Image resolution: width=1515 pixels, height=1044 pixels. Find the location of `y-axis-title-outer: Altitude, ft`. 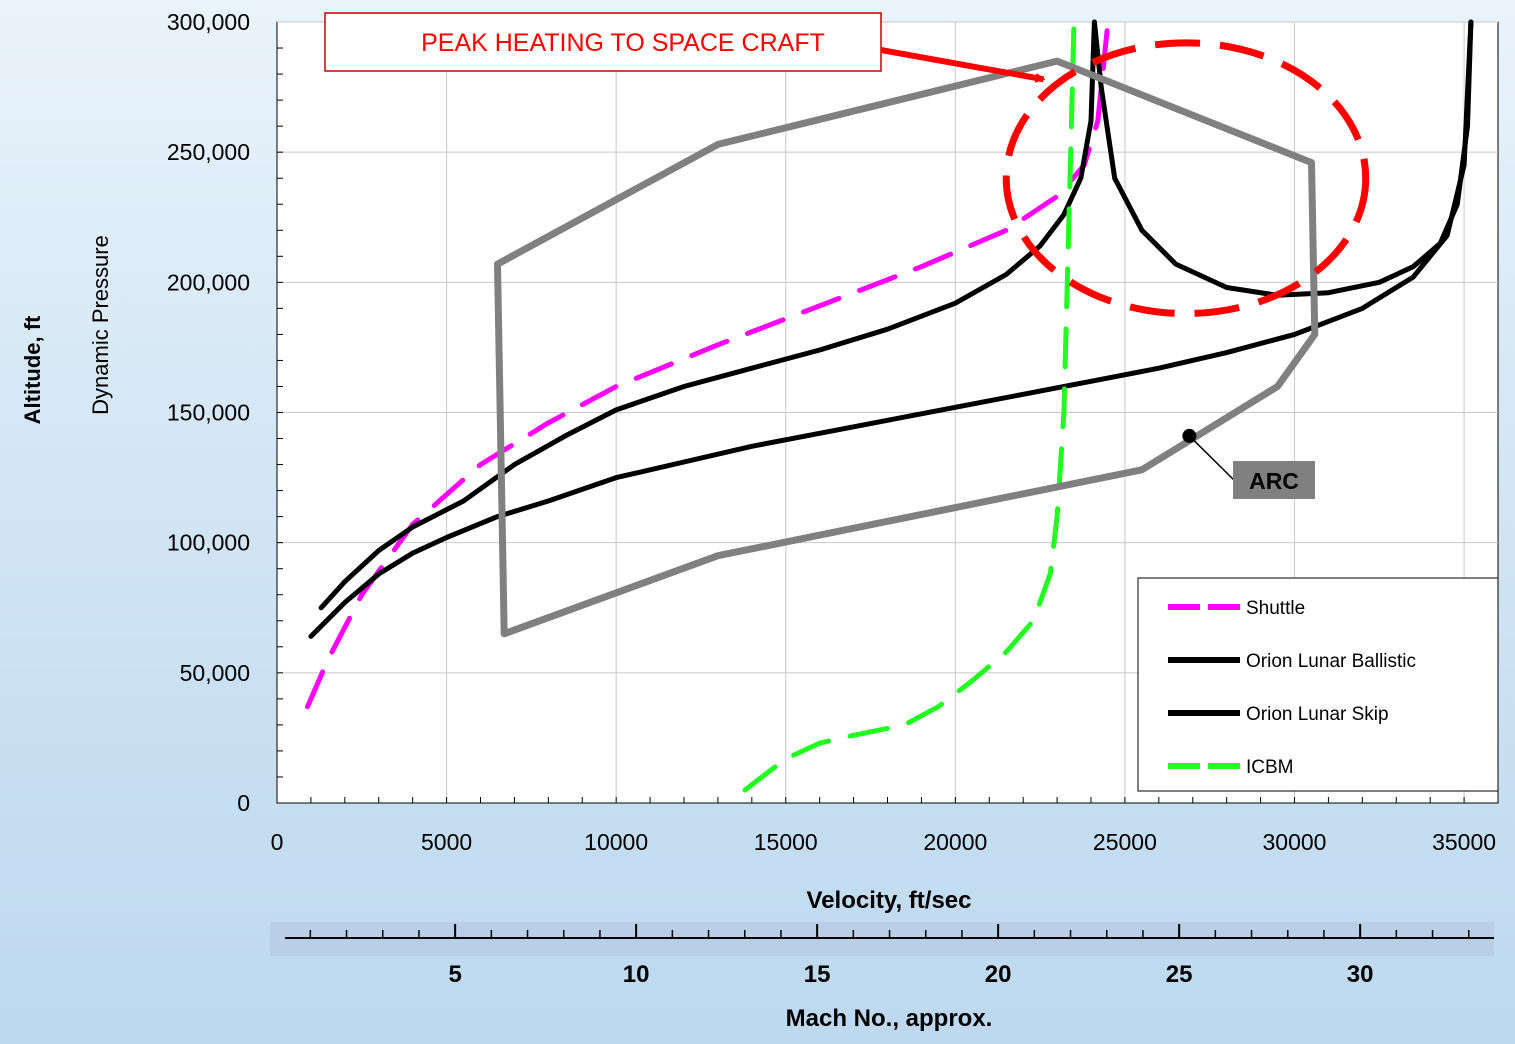

y-axis-title-outer: Altitude, ft is located at coordinates (32, 369).